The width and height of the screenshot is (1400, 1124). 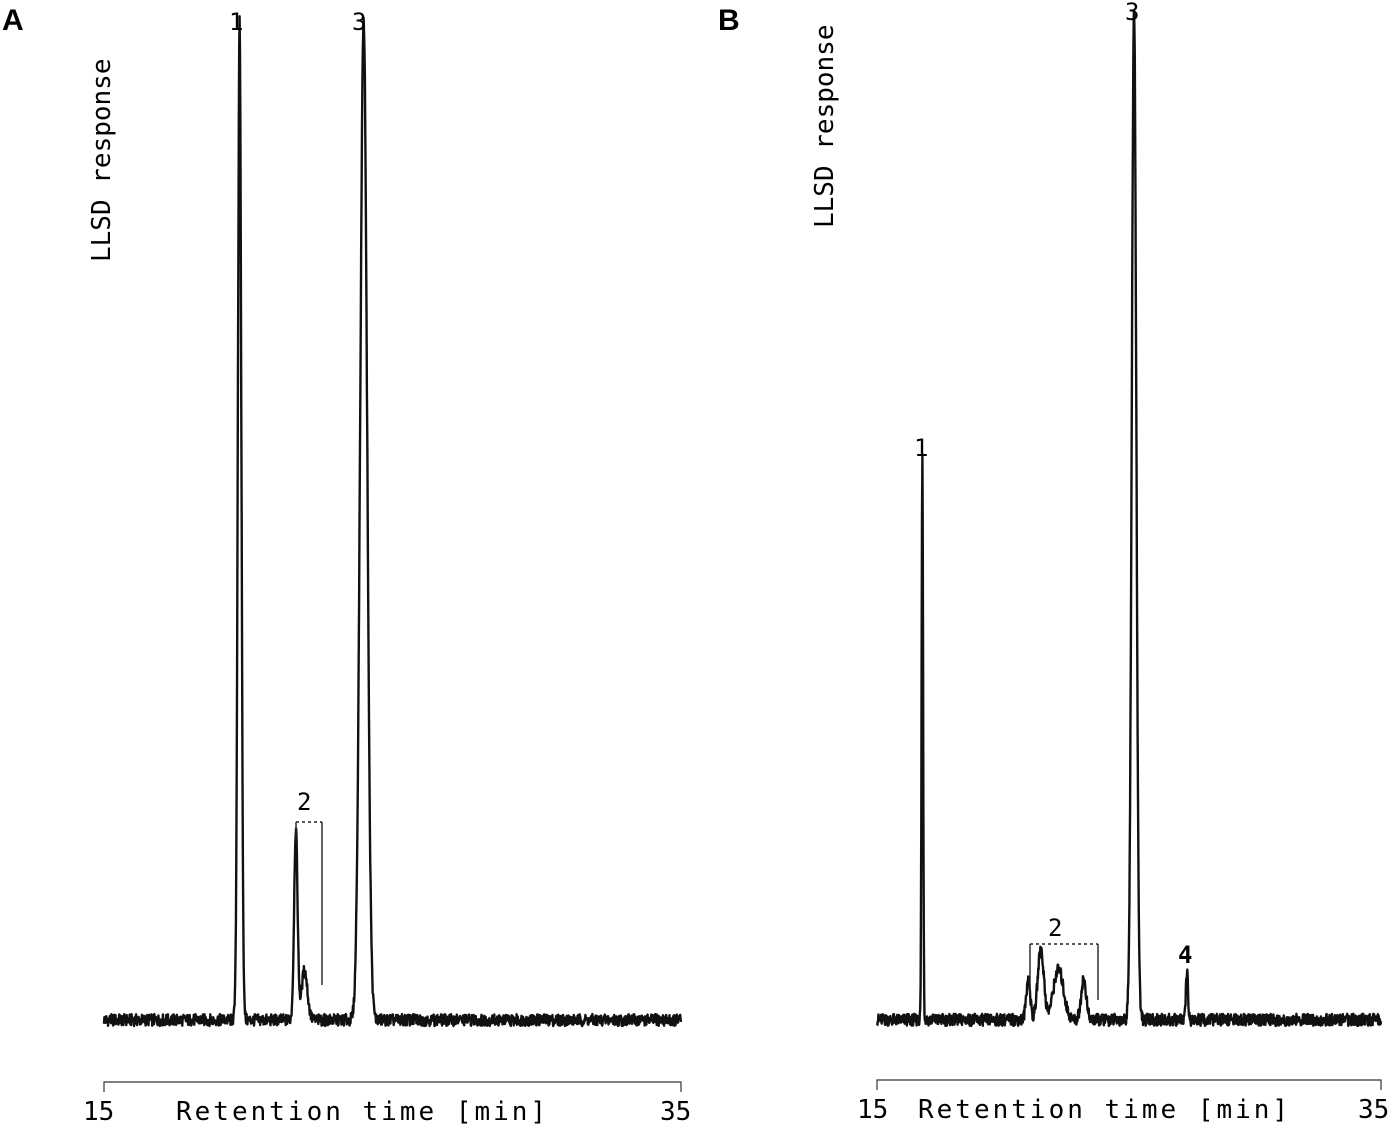 I want to click on panel-a-x-tick-end: 35, so click(x=675, y=1110).